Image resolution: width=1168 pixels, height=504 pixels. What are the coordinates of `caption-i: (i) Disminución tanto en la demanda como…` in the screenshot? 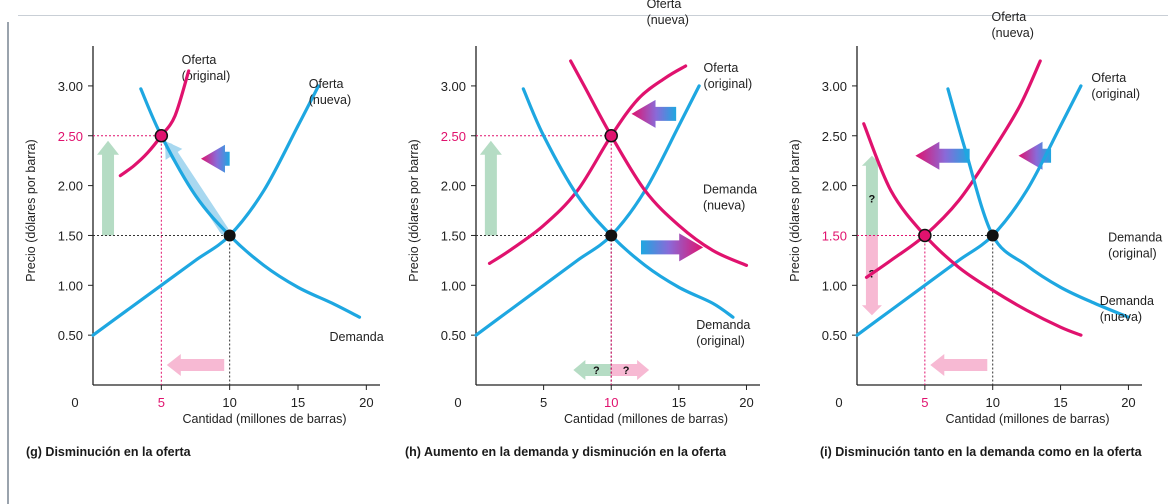 It's located at (981, 452).